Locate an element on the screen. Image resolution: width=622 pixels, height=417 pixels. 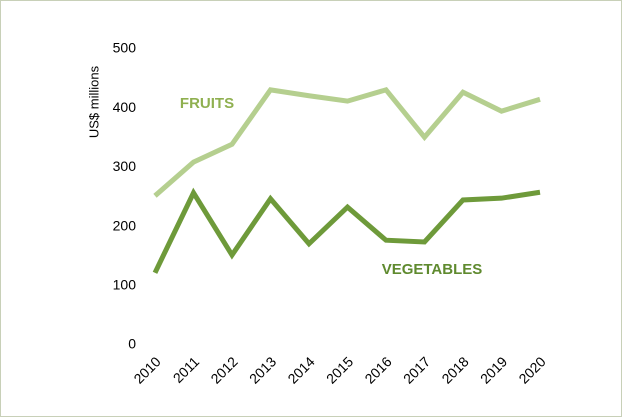
y-tick-label: 300 is located at coordinates (125, 166).